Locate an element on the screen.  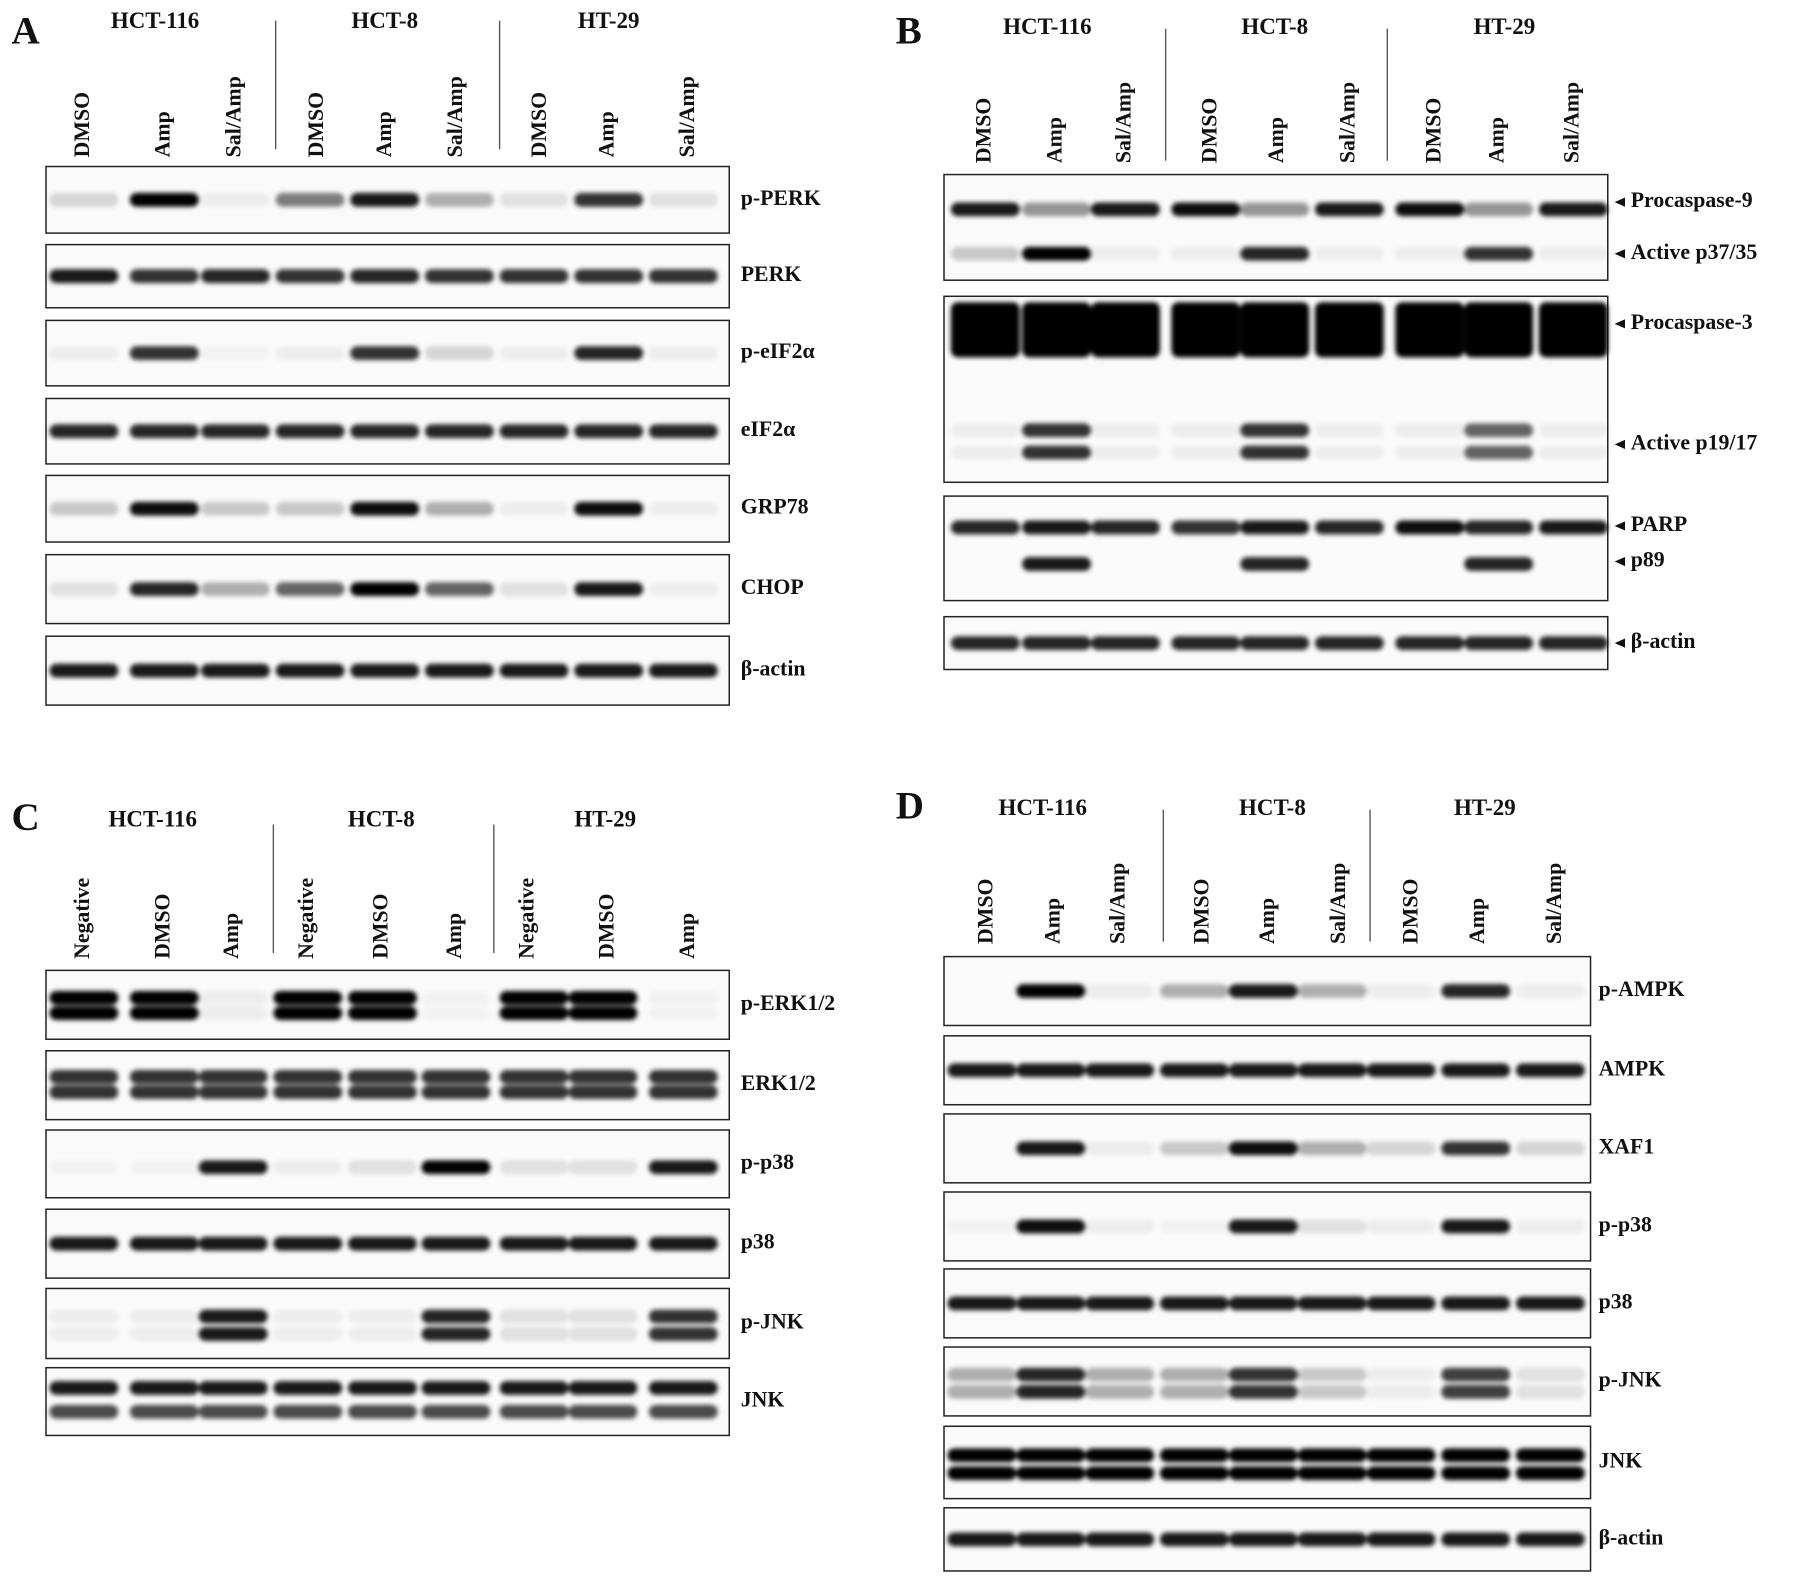
blot-box is located at coordinates (1276, 227).